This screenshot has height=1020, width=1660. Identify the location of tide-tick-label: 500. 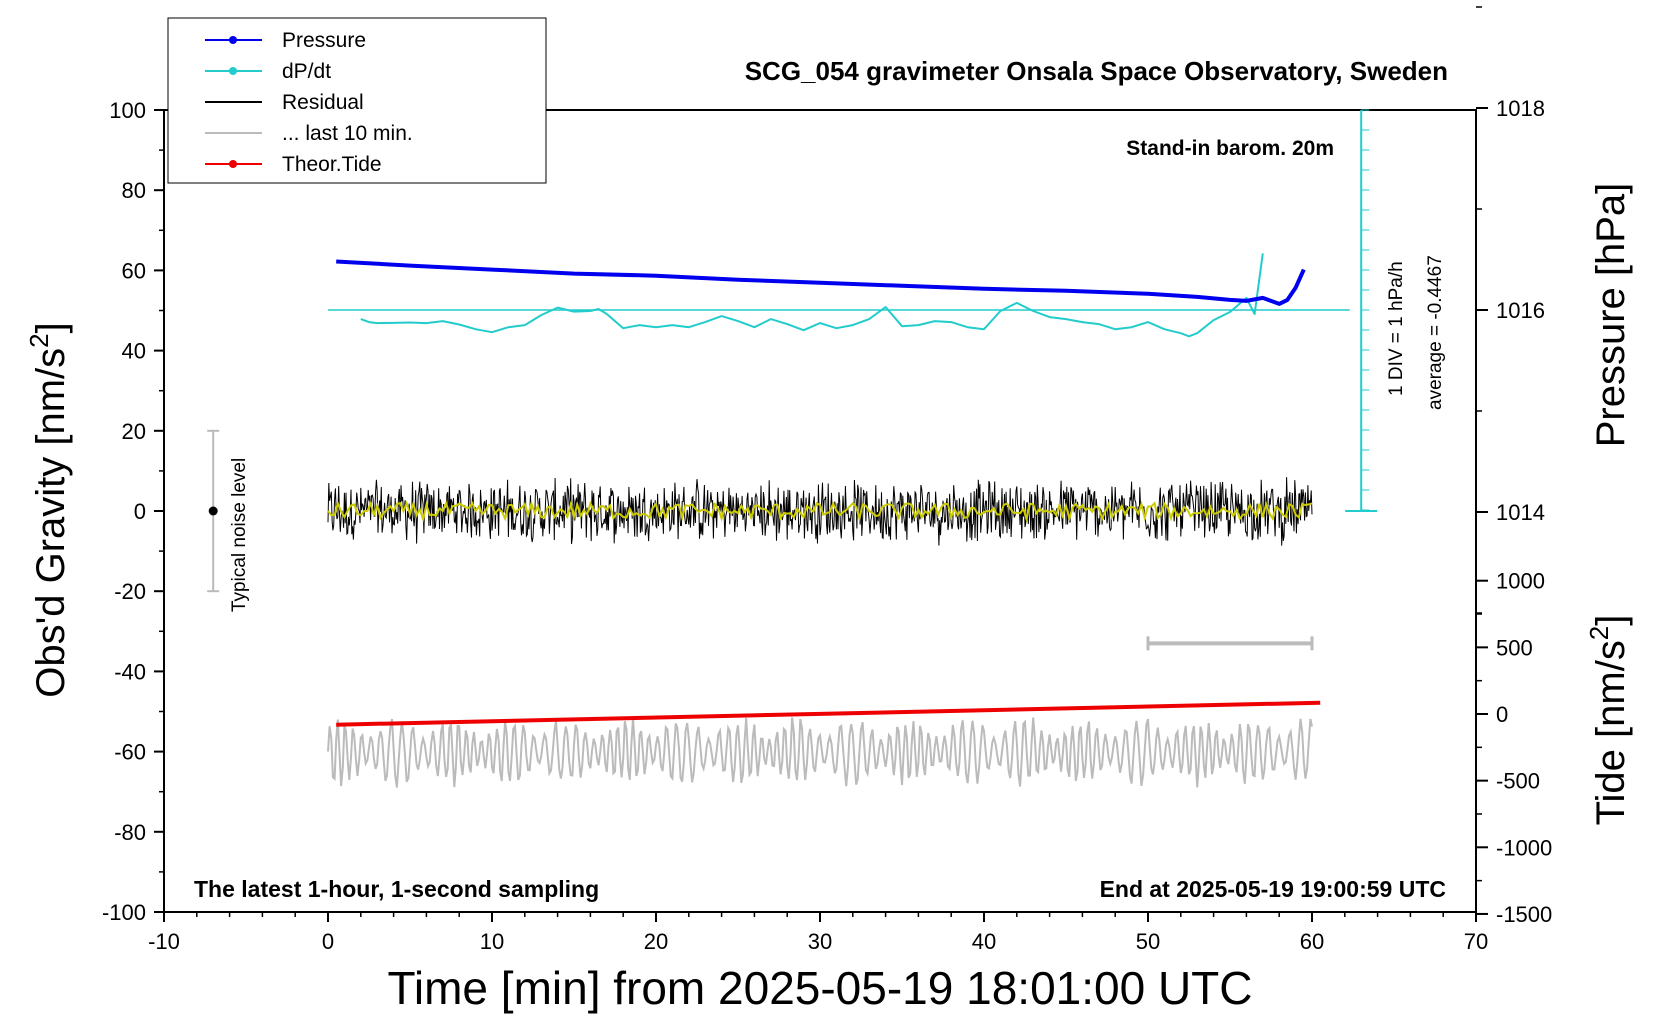
(1514, 647).